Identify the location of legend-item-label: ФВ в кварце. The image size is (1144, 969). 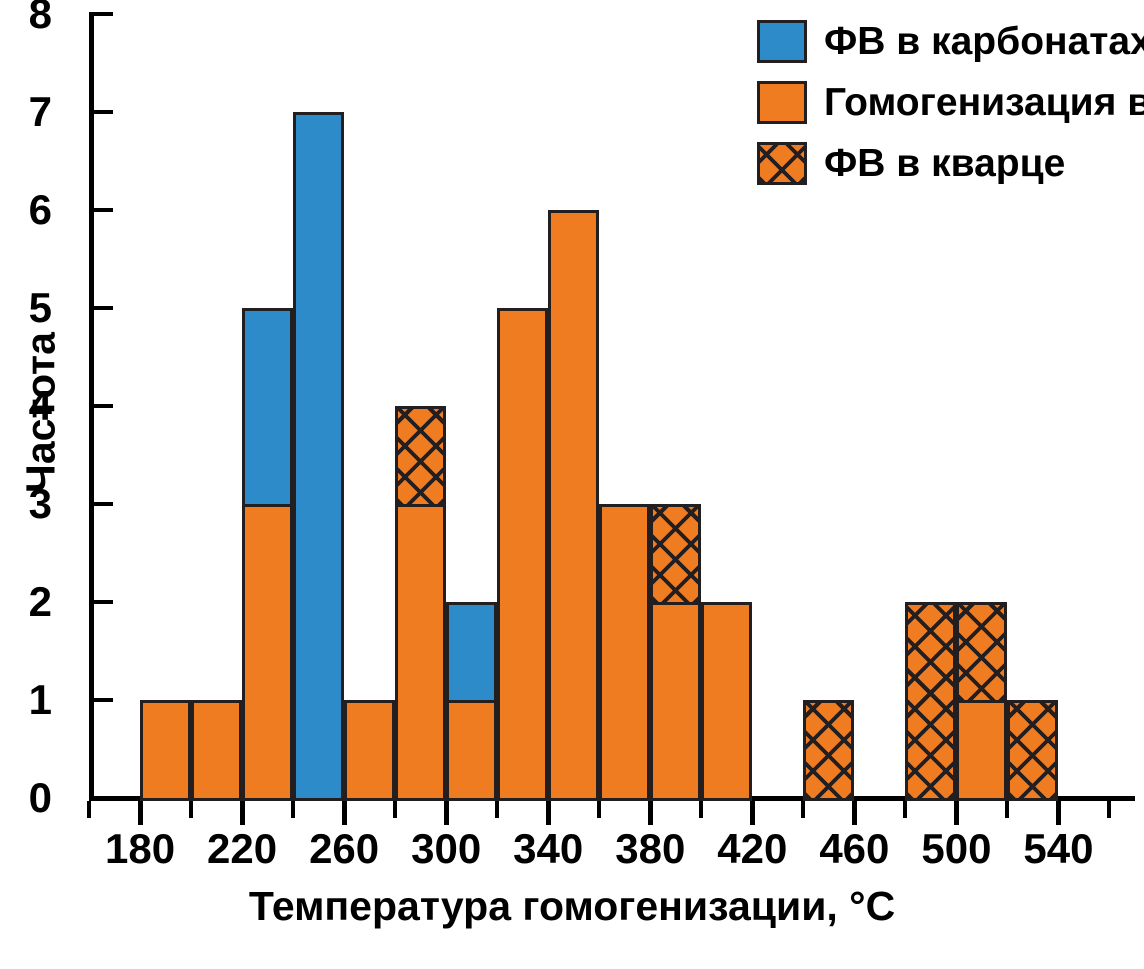
(945, 163).